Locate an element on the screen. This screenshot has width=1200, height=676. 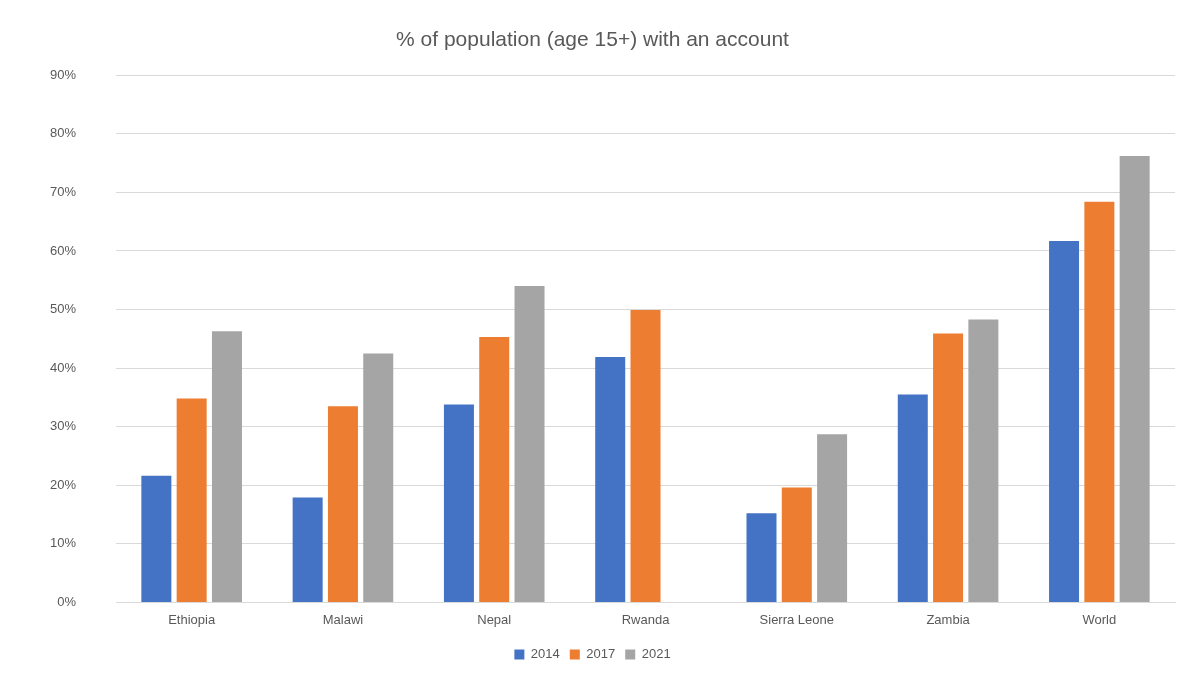
legend-label: 2017 is located at coordinates (601, 654).